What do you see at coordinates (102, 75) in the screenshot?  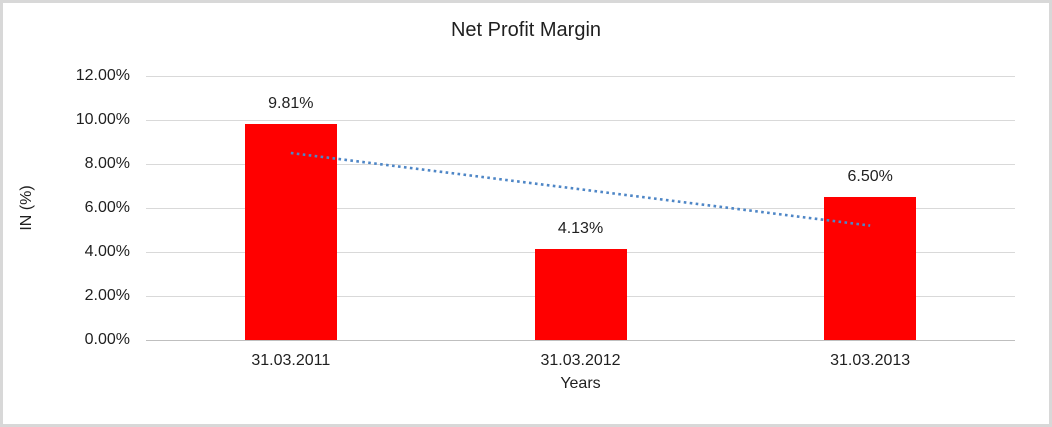 I see `y-tick-label: 12.00%` at bounding box center [102, 75].